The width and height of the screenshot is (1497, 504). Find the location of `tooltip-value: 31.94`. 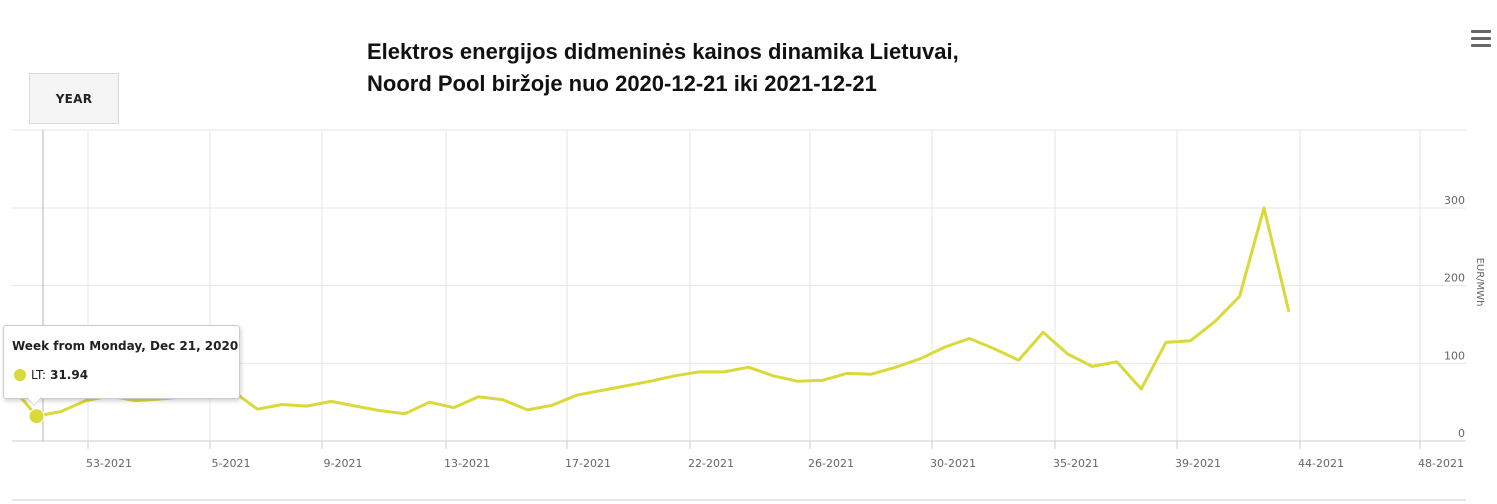

tooltip-value: 31.94 is located at coordinates (69, 375).